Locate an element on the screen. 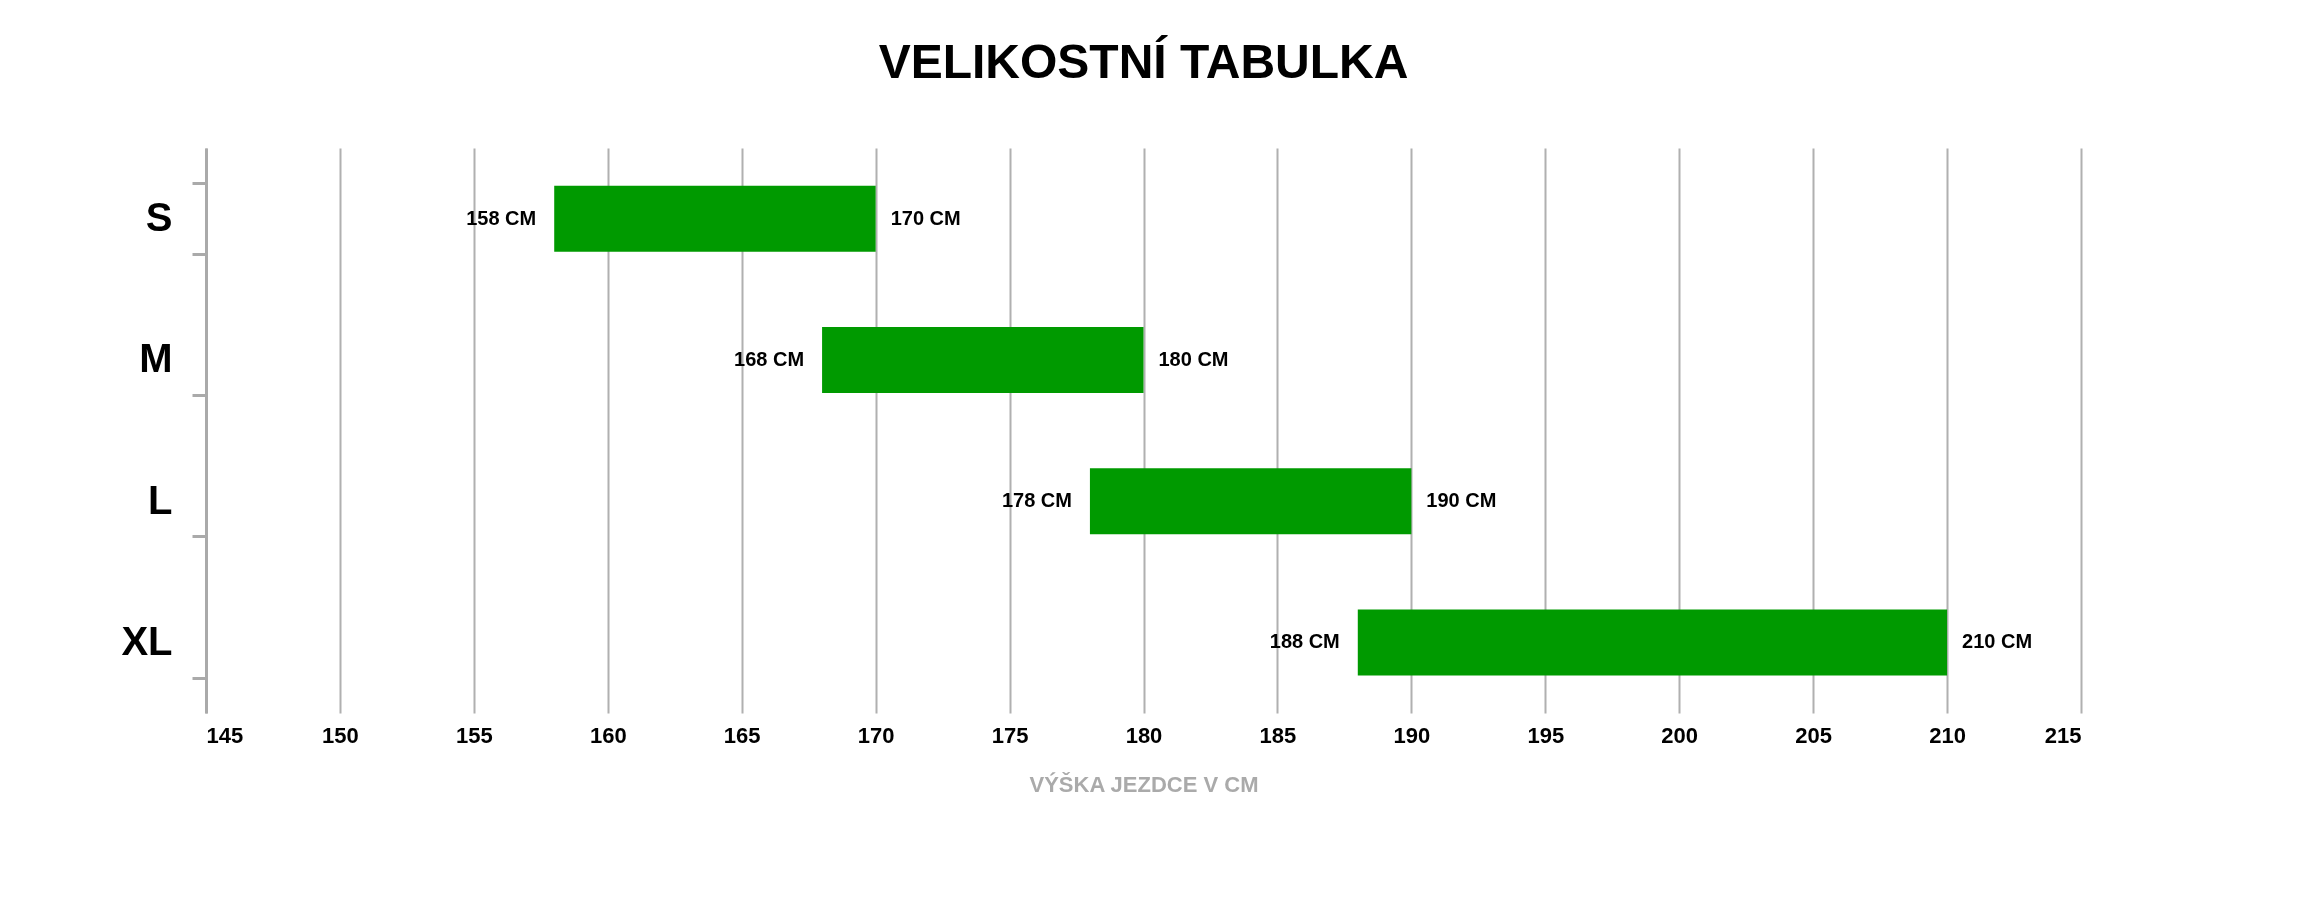 This screenshot has height=899, width=2300. x-tick-label: 180 is located at coordinates (1144, 735).